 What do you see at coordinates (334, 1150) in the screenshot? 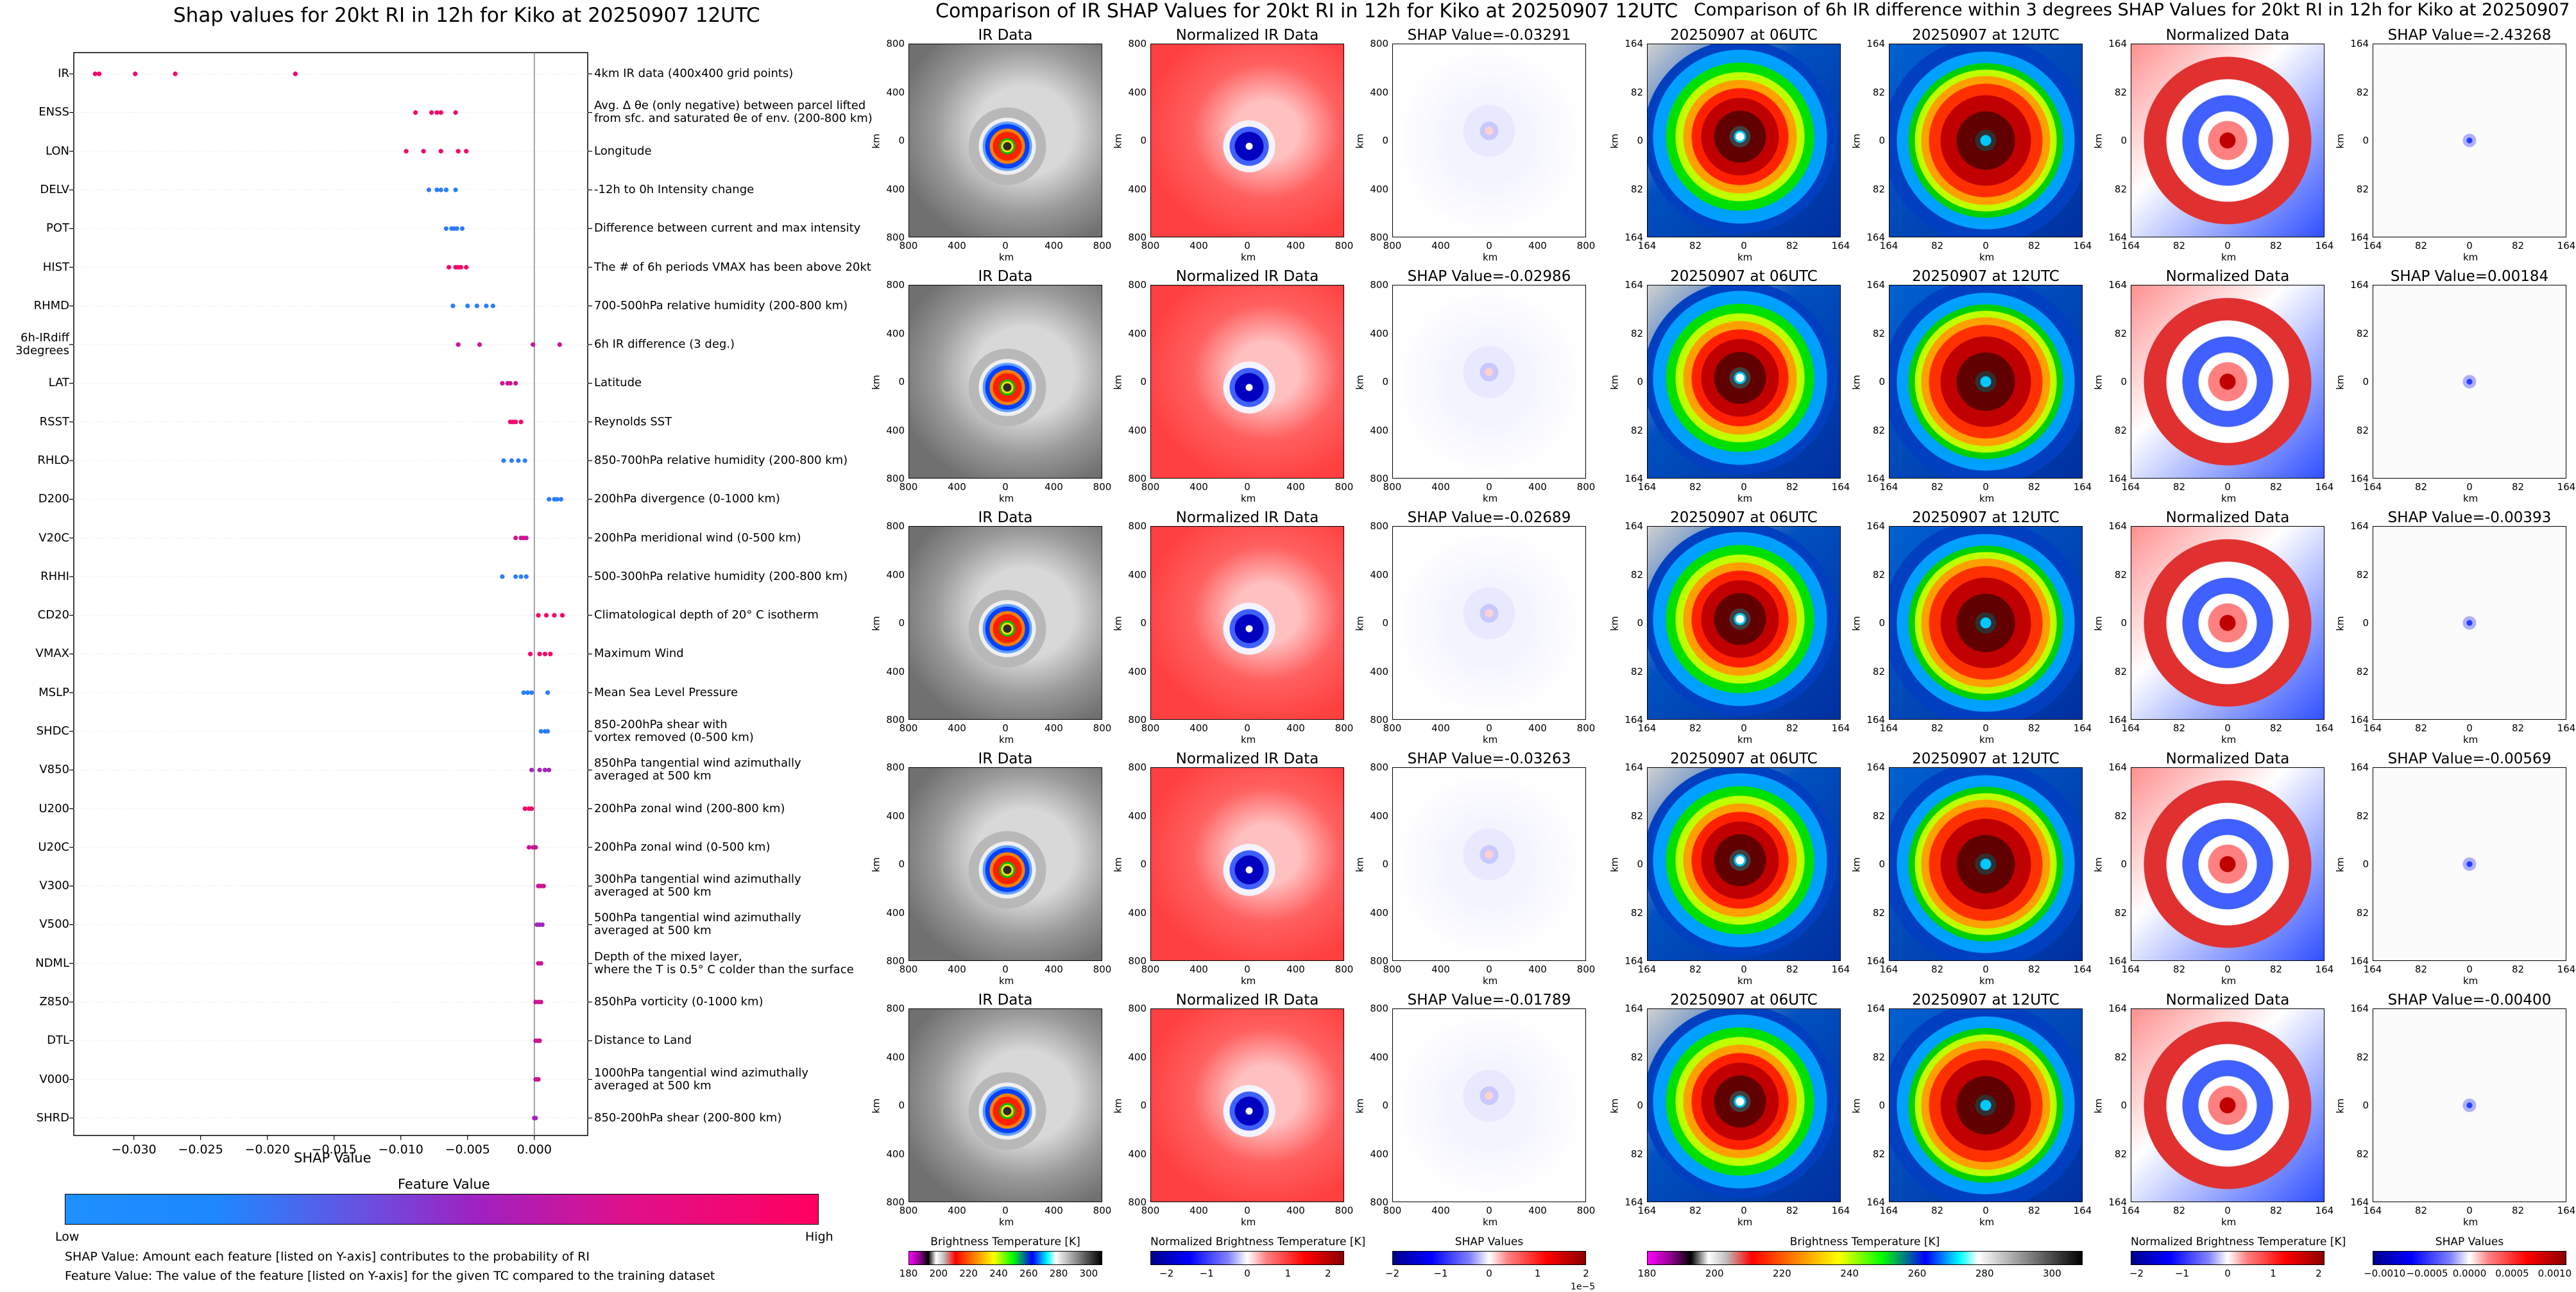
I see `x-tick-label: −0.015` at bounding box center [334, 1150].